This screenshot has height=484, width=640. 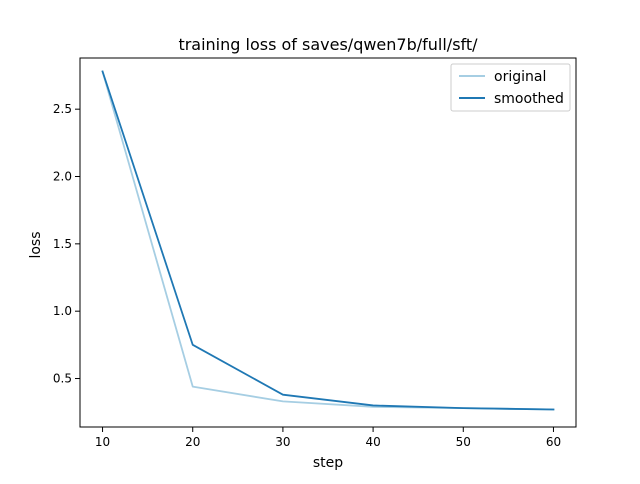 I want to click on x-tick-label: 10, so click(x=102, y=442).